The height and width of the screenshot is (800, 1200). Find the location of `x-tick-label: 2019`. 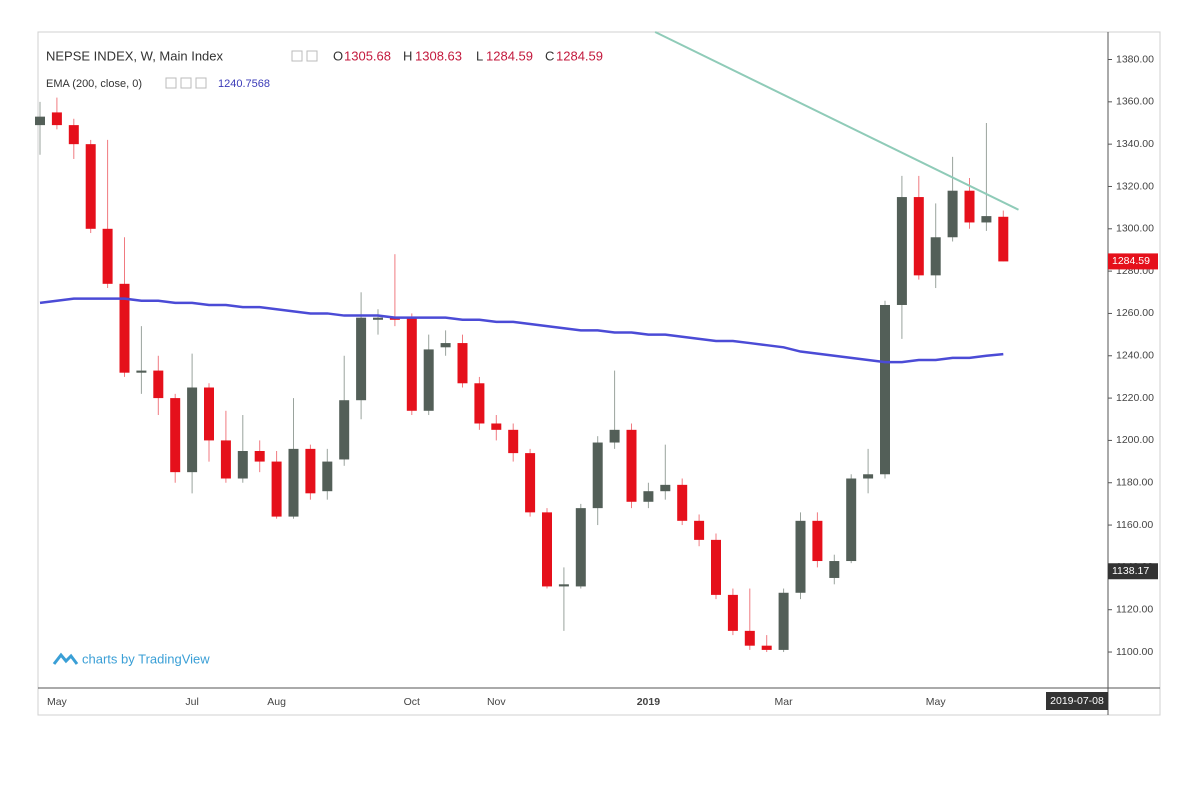

x-tick-label: 2019 is located at coordinates (649, 702).